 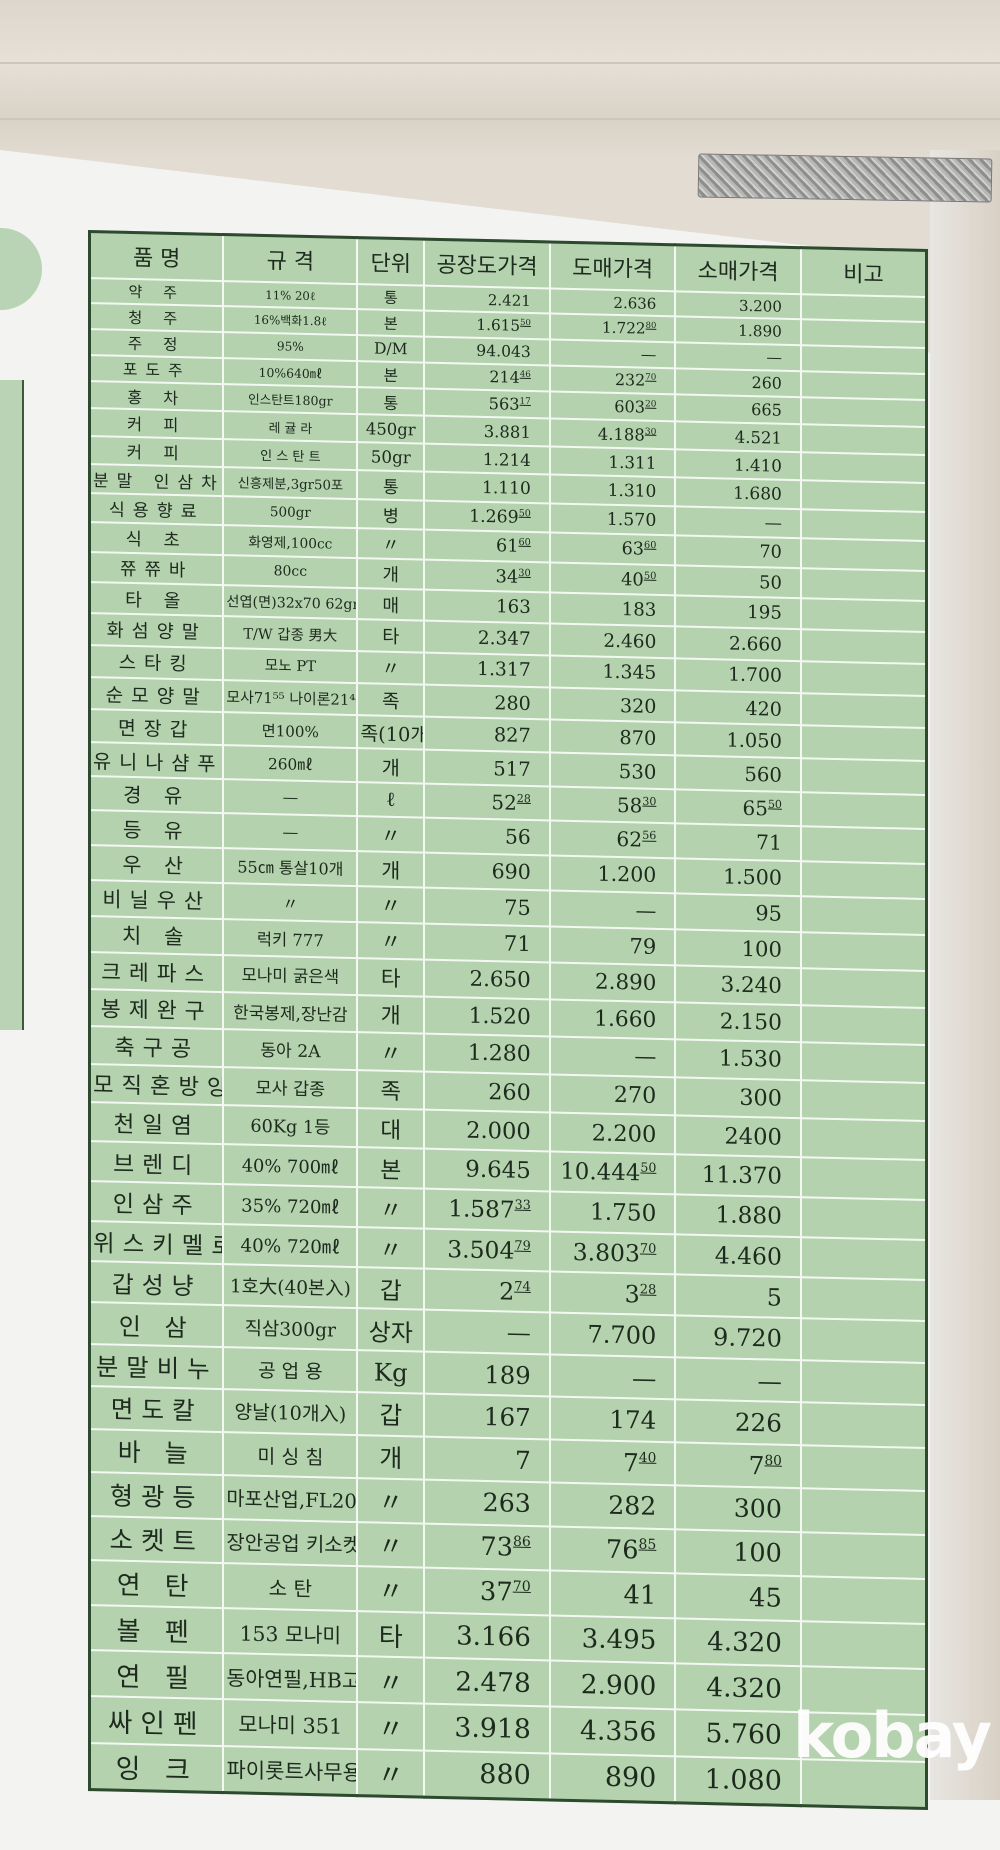 What do you see at coordinates (738, 808) in the screenshot?
I see `retail-price: 6550` at bounding box center [738, 808].